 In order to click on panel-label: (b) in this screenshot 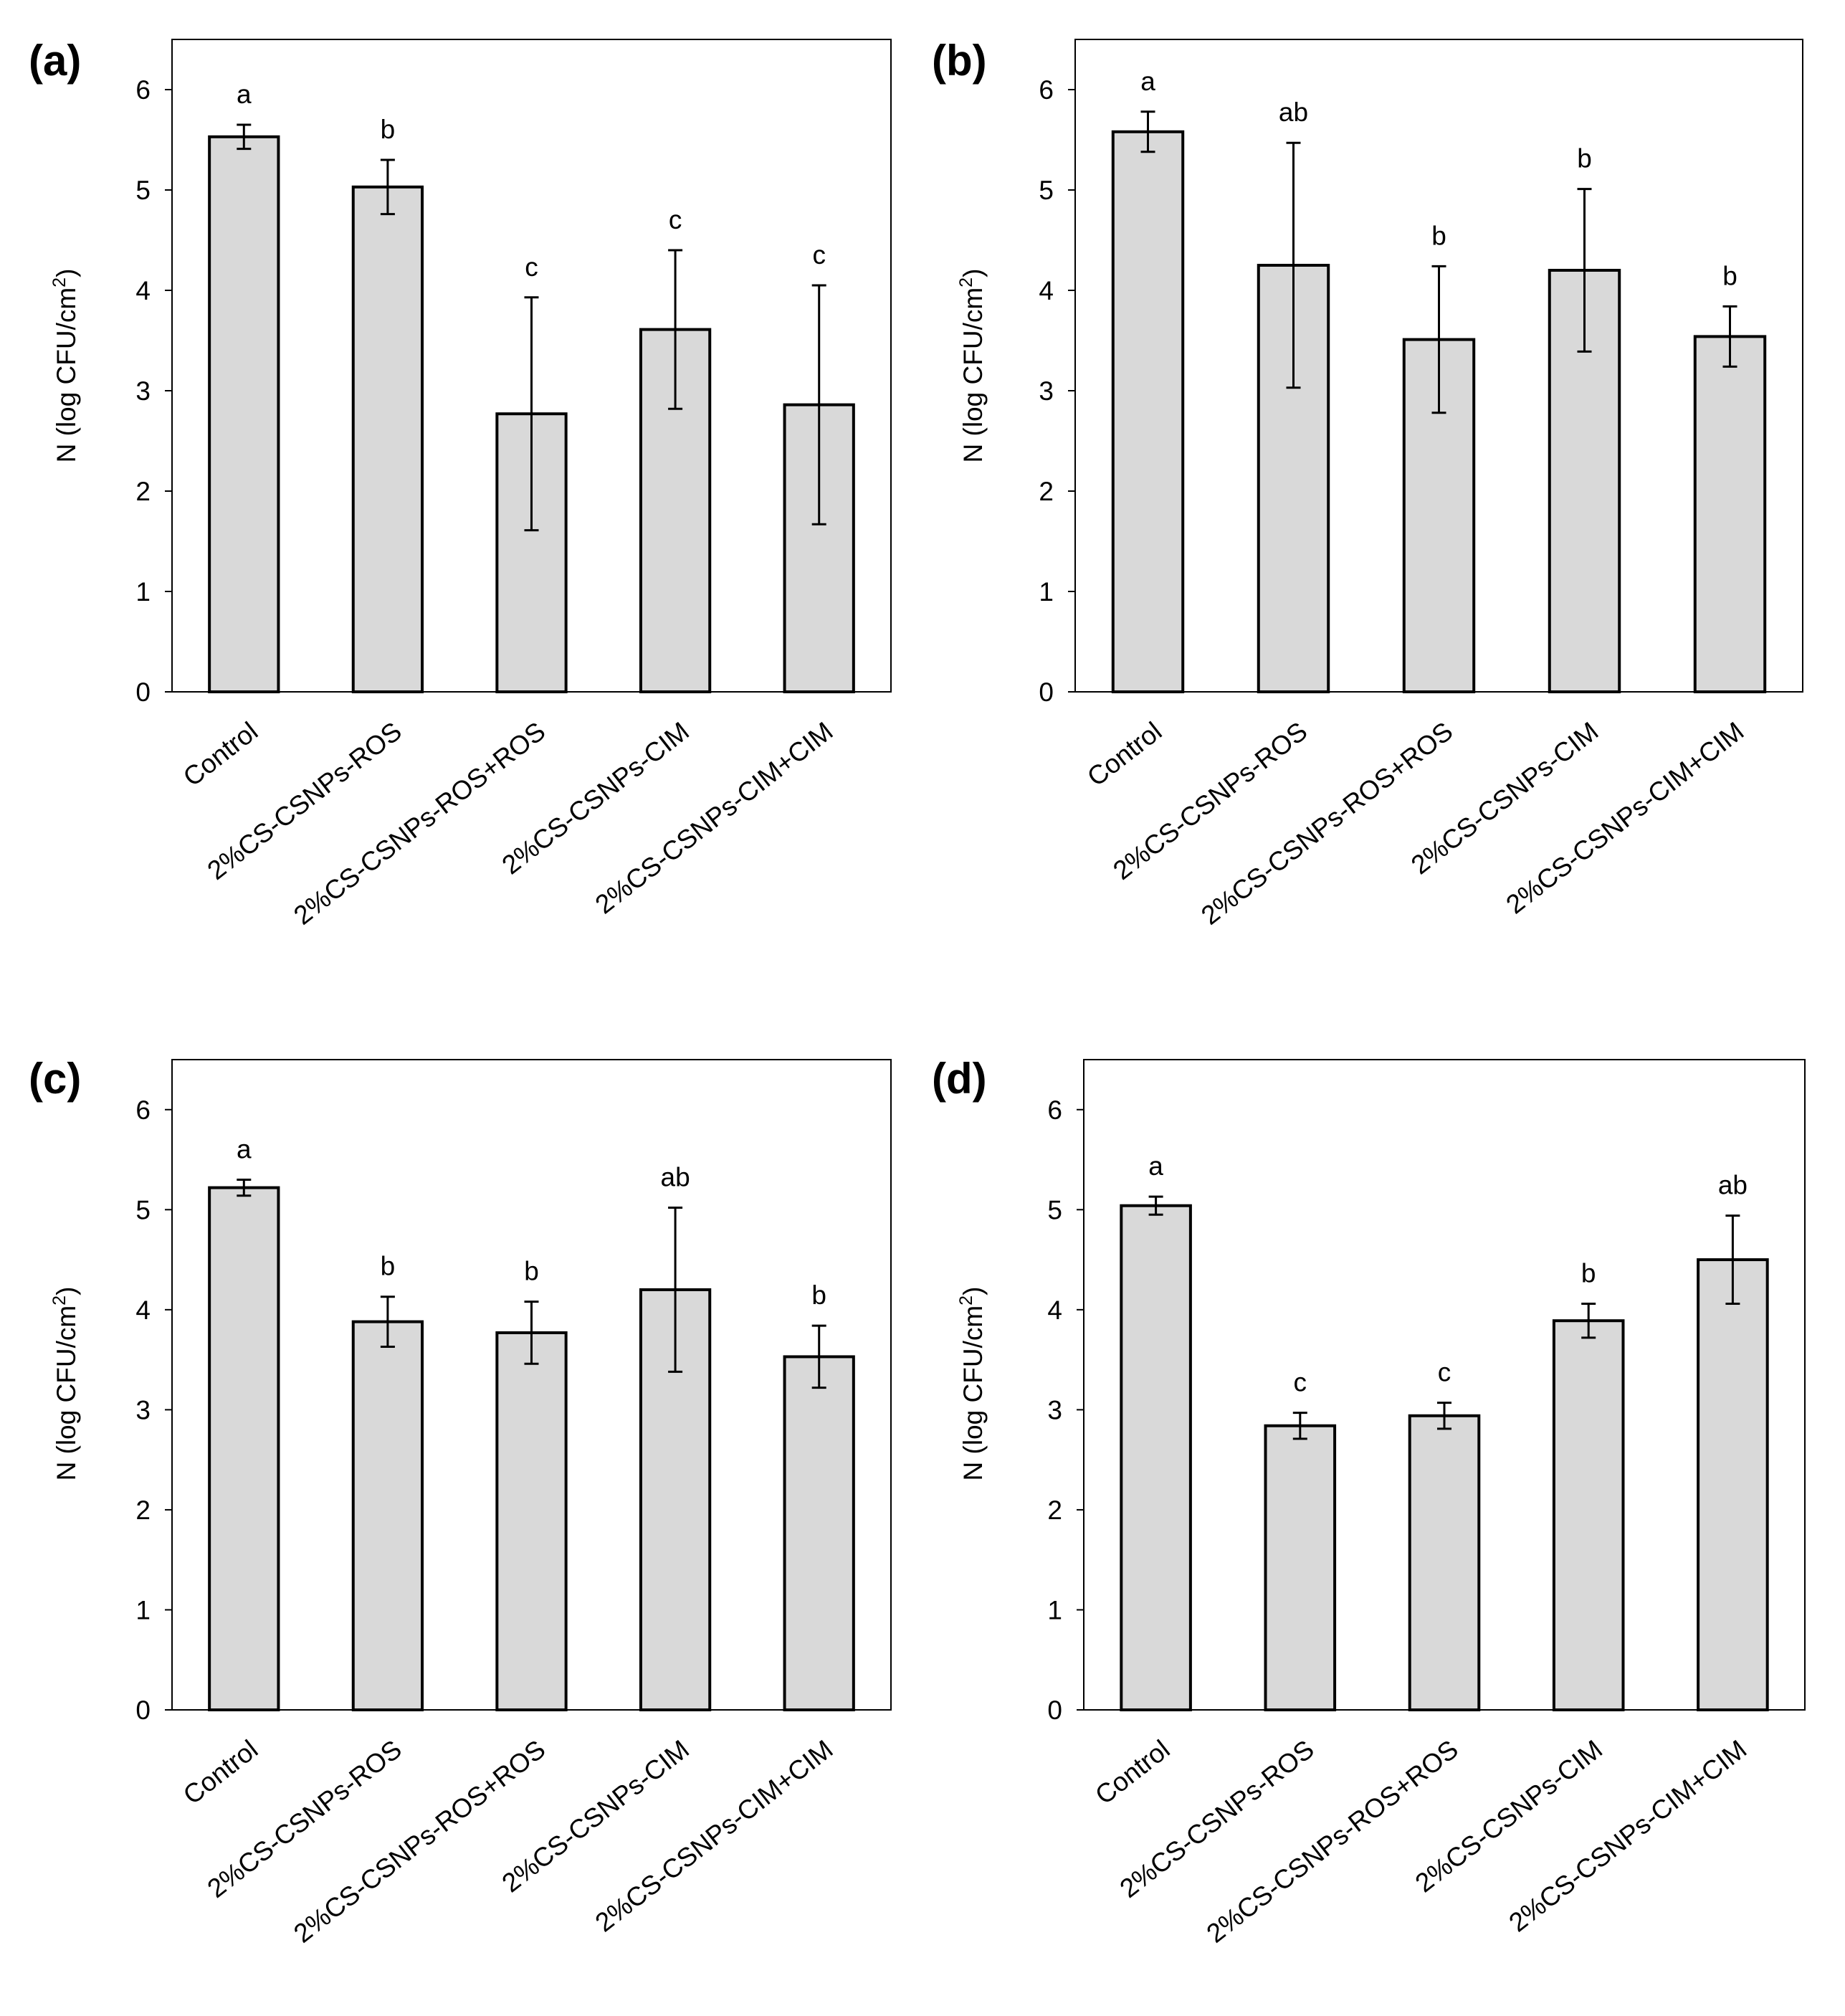, I will do `click(959, 61)`.